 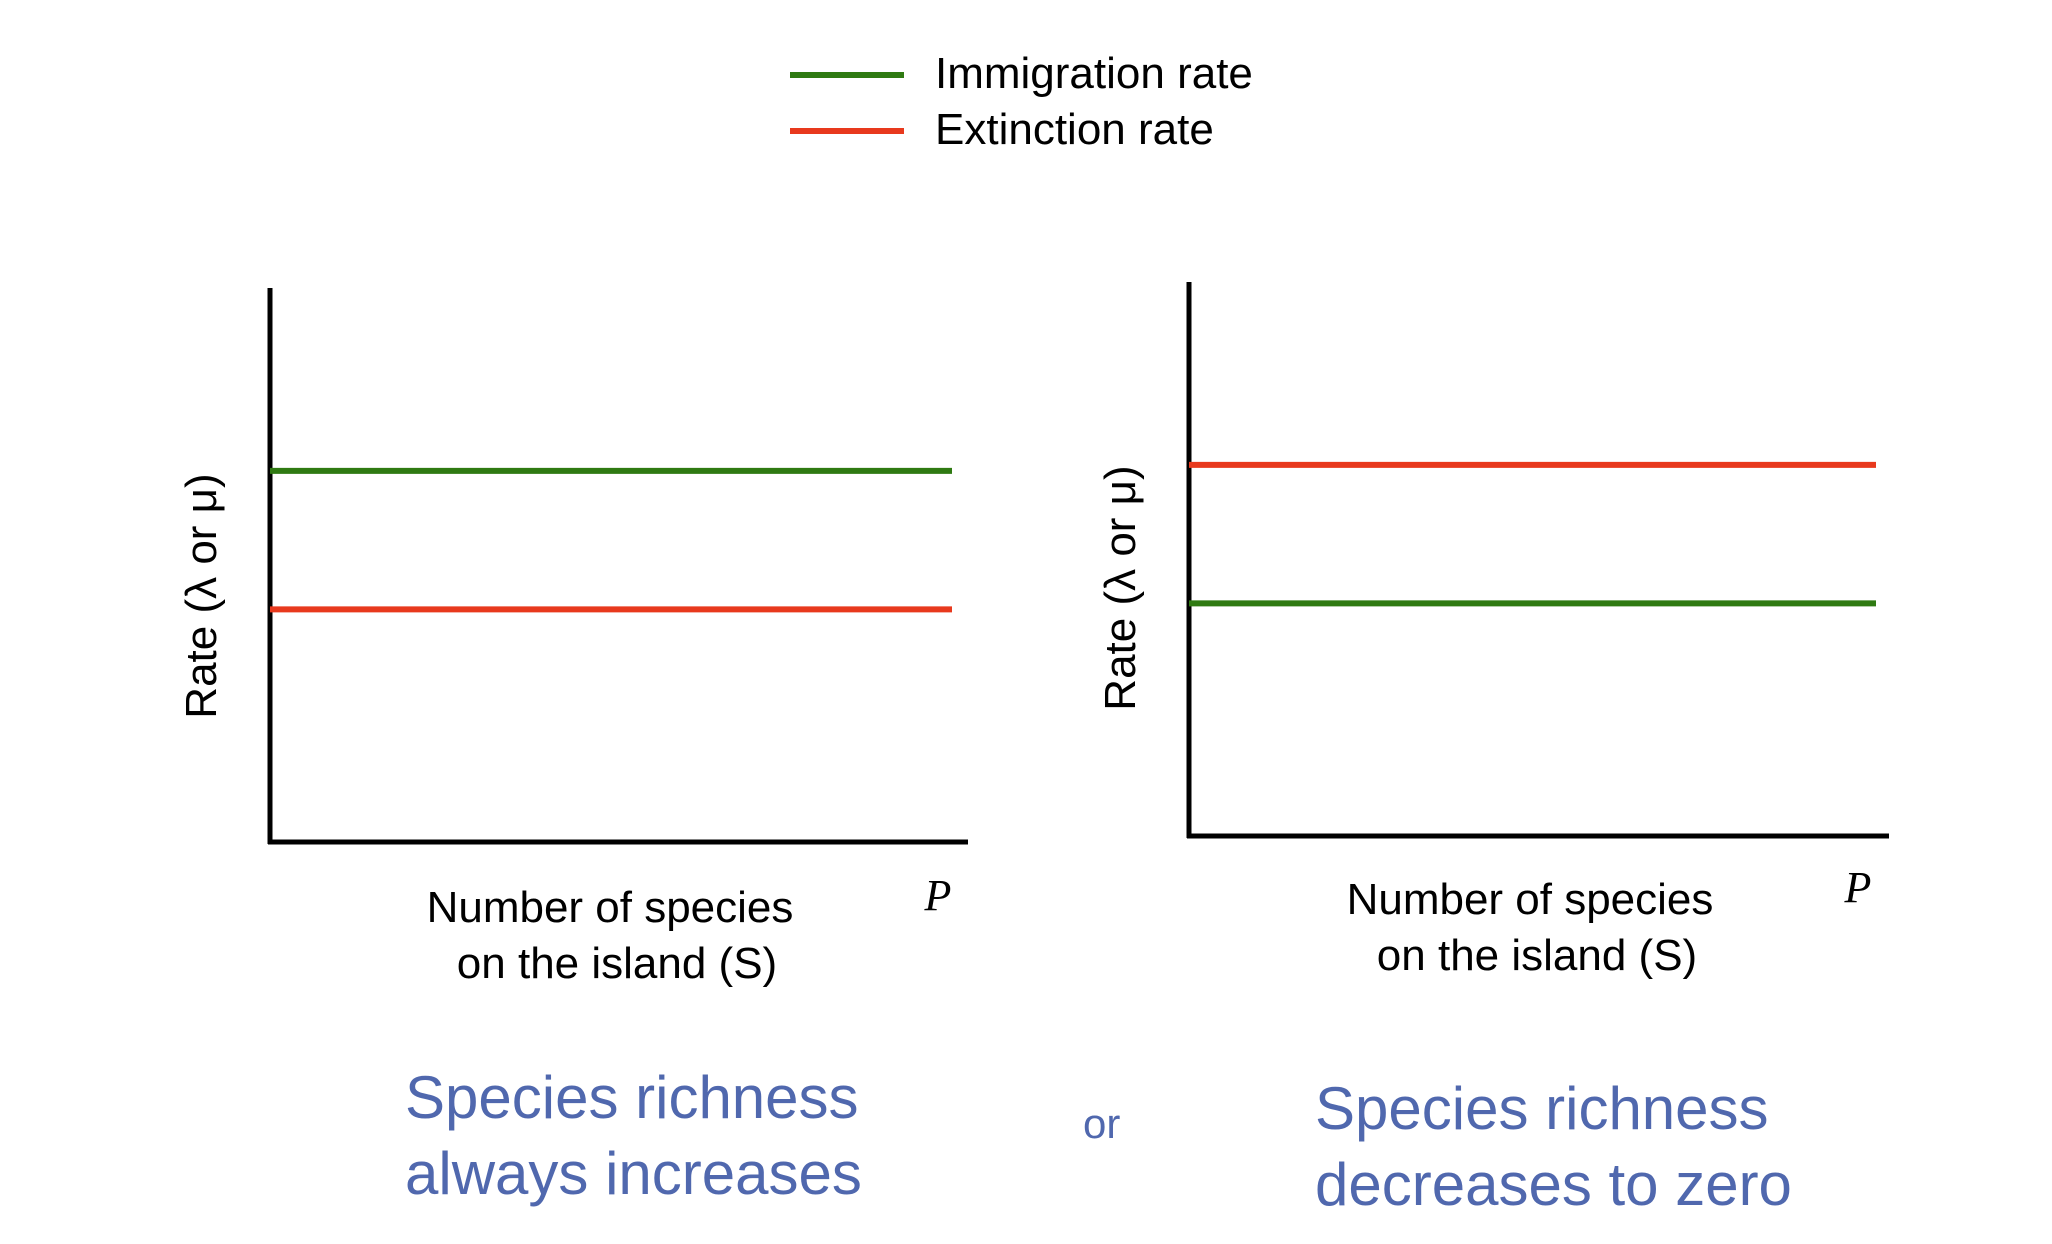 I want to click on caption-left-line1: Species richness, so click(x=632, y=1097).